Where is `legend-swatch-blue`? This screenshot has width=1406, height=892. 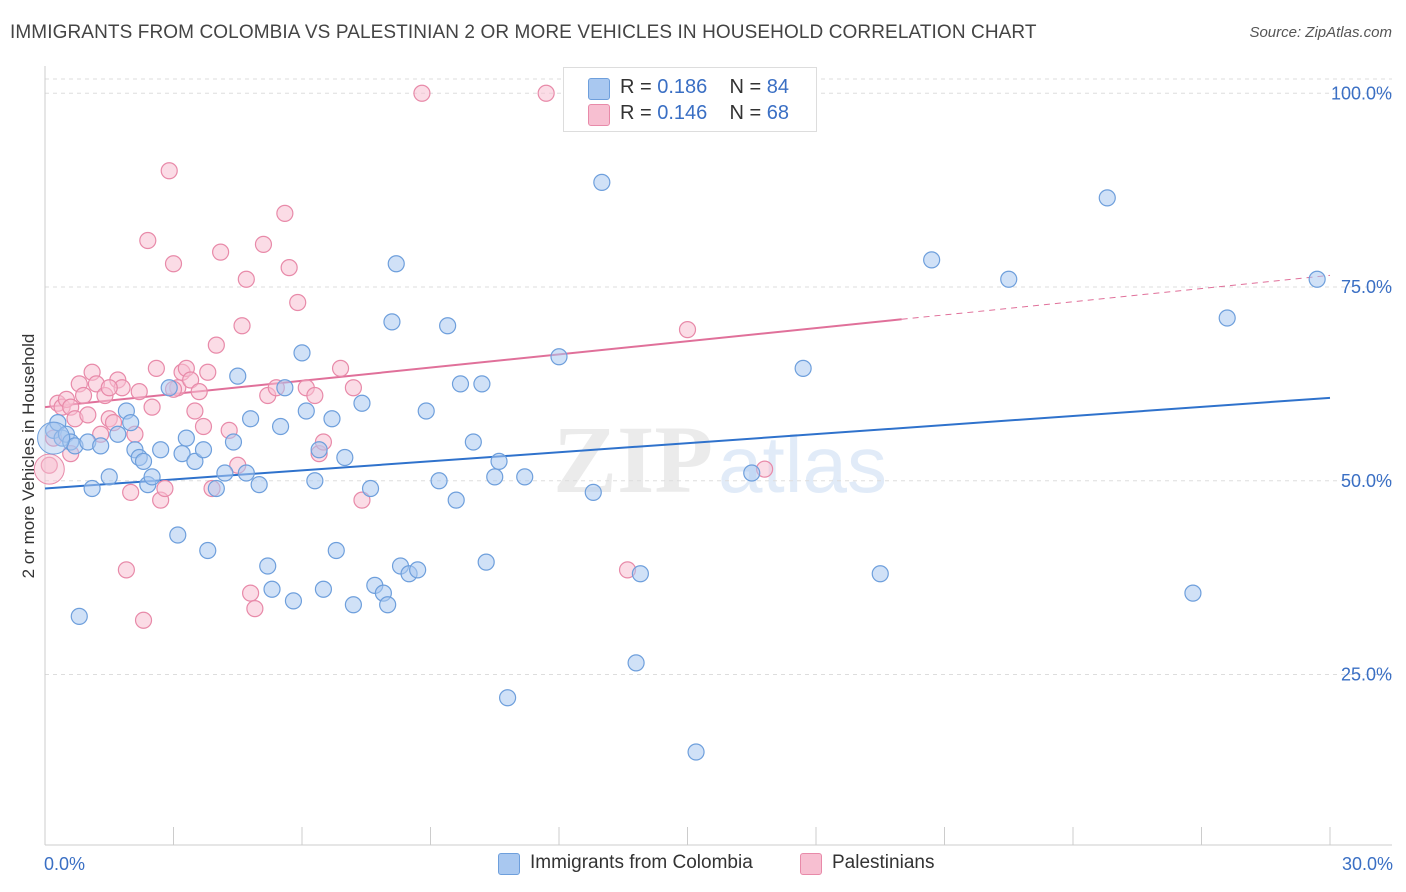 legend-swatch-blue is located at coordinates (599, 89).